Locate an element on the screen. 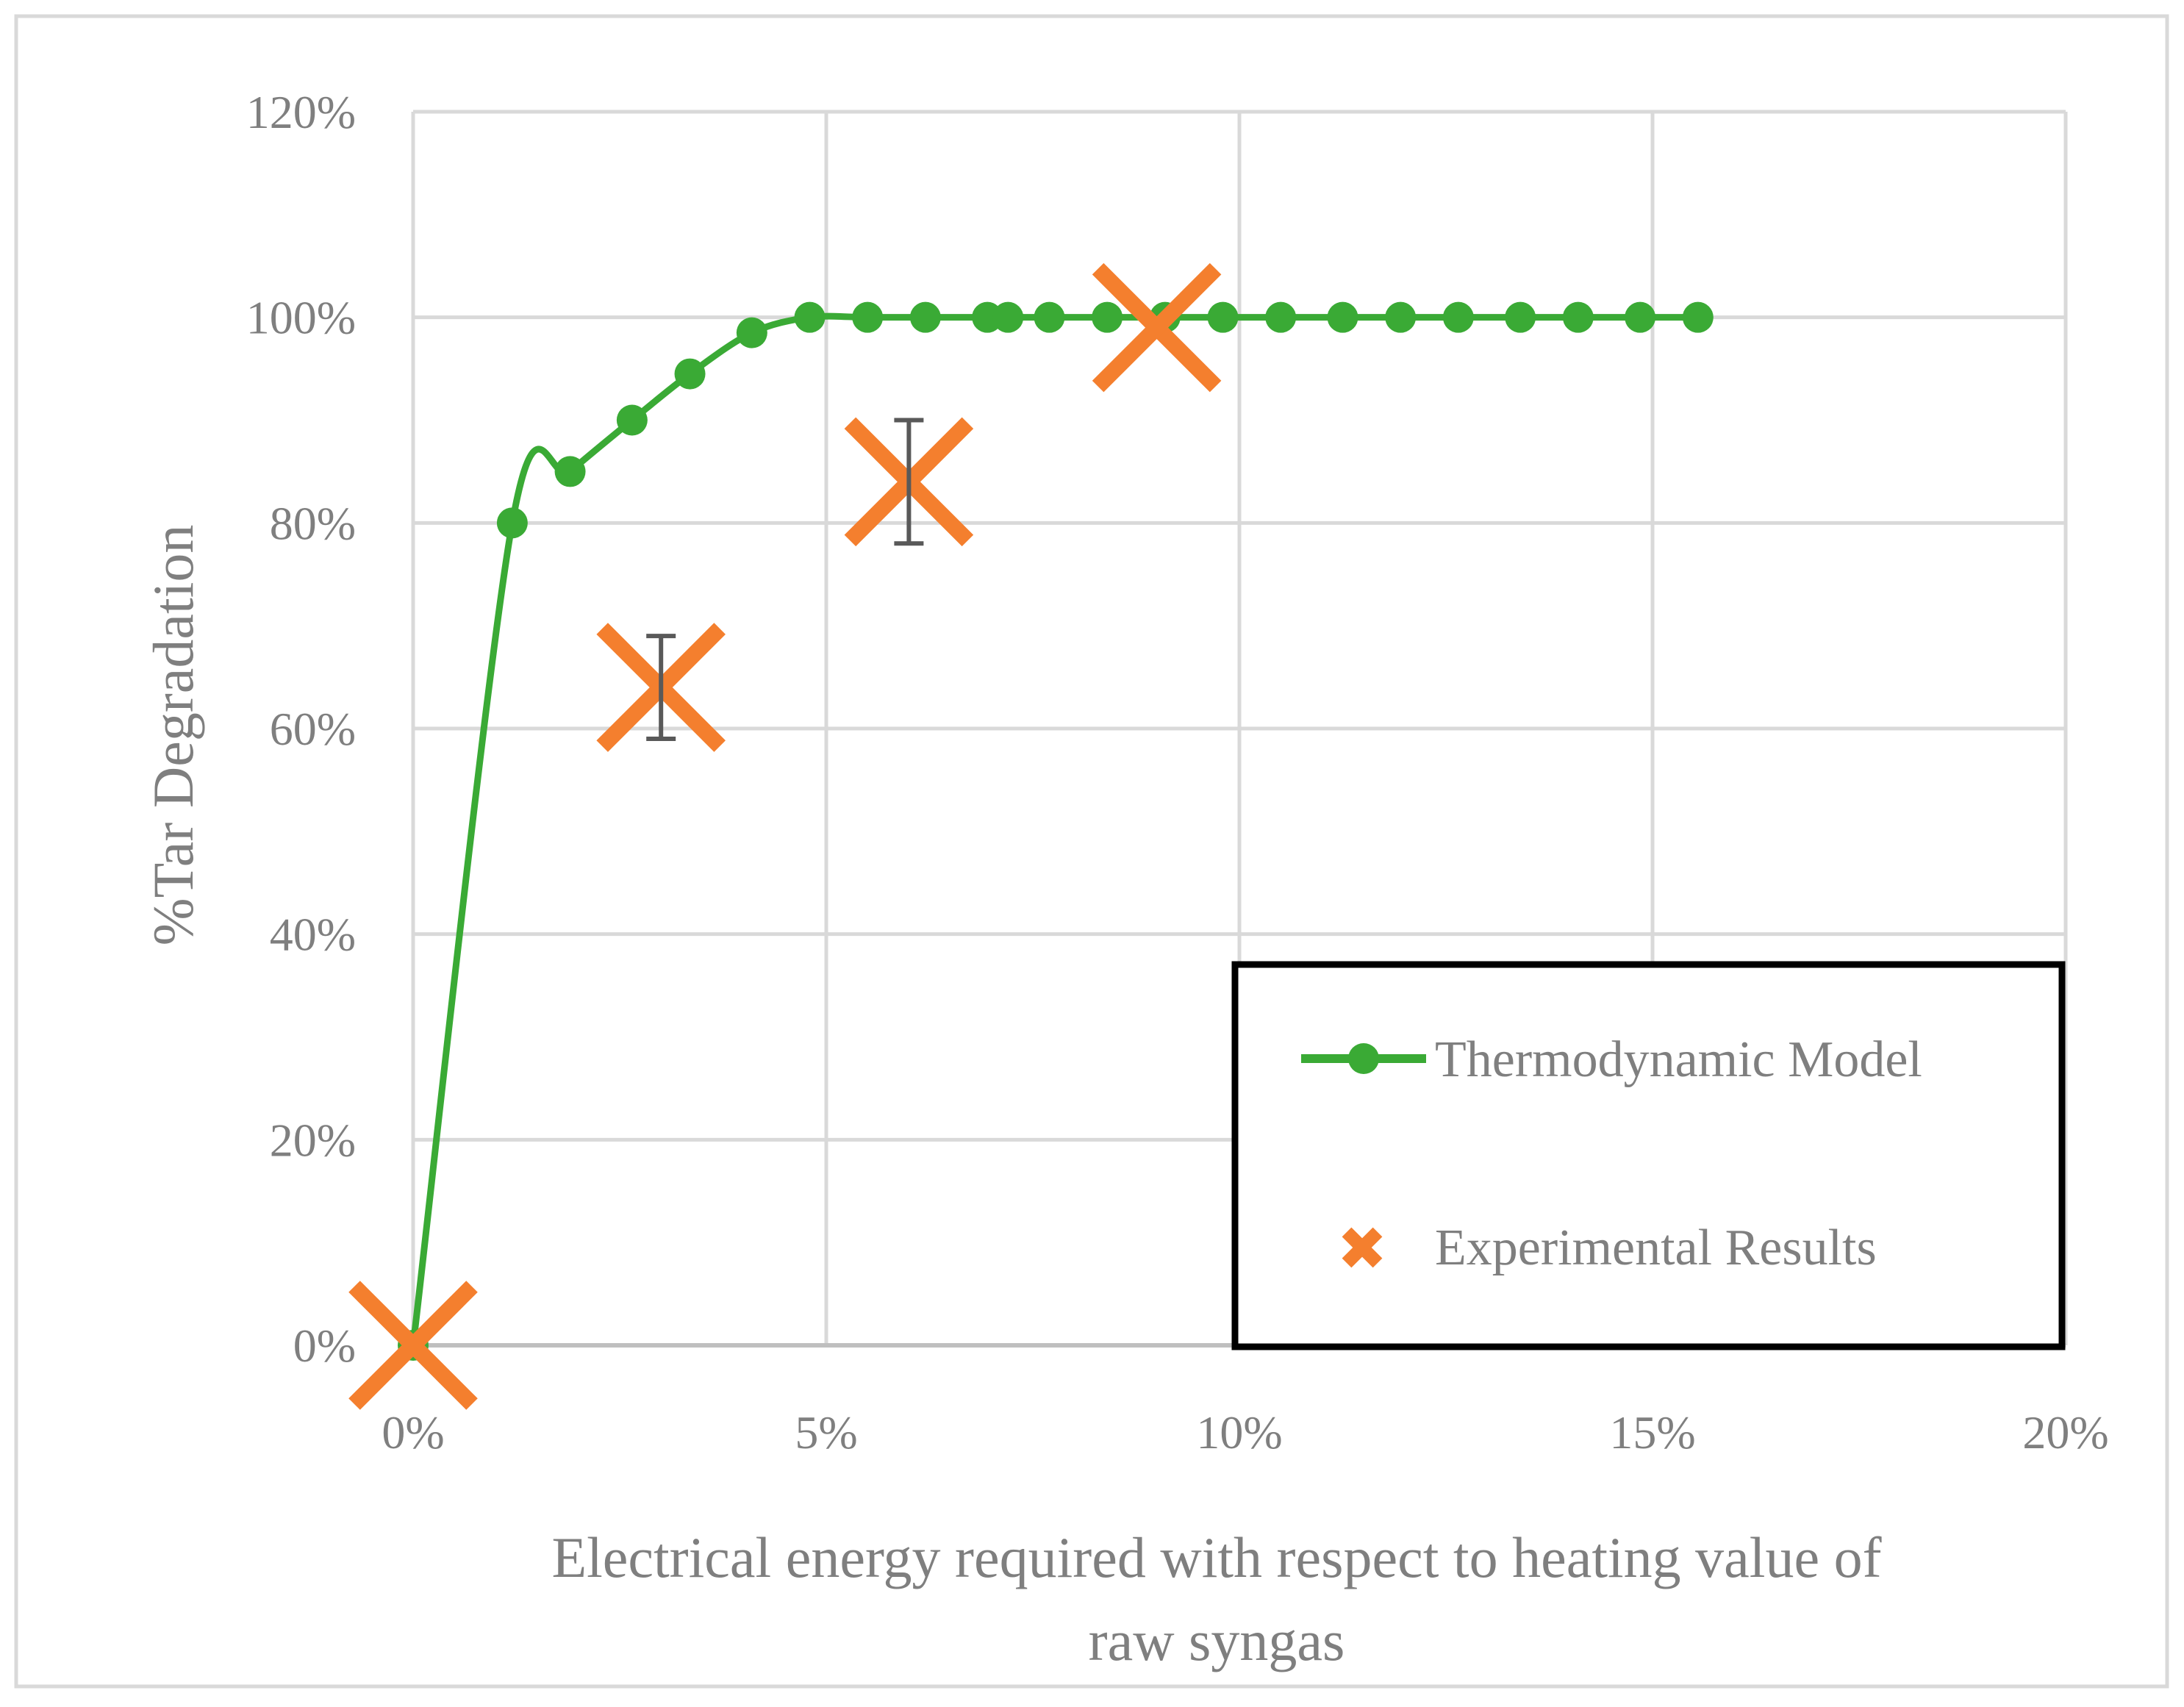 This screenshot has height=1707, width=2184. legend-marker-thermodynamic is located at coordinates (1364, 1058).